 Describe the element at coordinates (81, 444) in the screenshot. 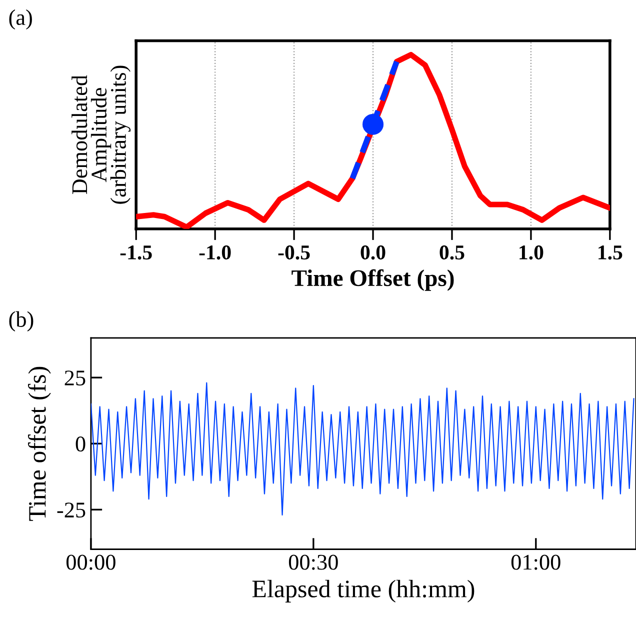

I see `y-tick-label: 0` at that location.